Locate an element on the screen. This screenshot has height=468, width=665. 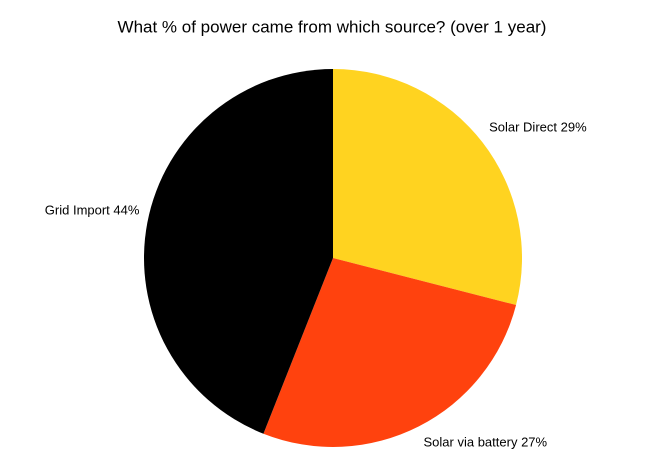
slice-label: Solar Direct 29% is located at coordinates (538, 127).